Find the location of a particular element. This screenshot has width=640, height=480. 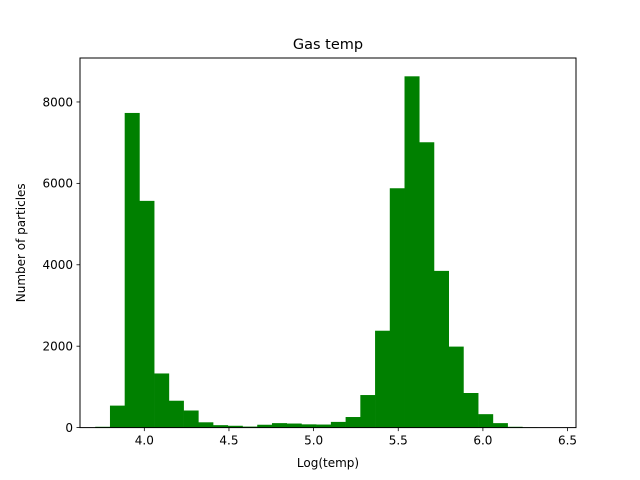

x-tick-label: 5.0 is located at coordinates (313, 441).